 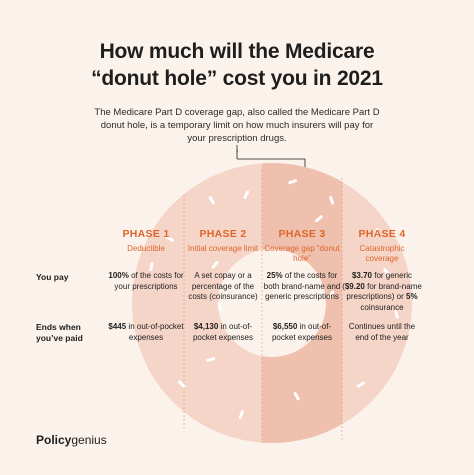 I want to click on logo-rest: genius, so click(x=89, y=440).